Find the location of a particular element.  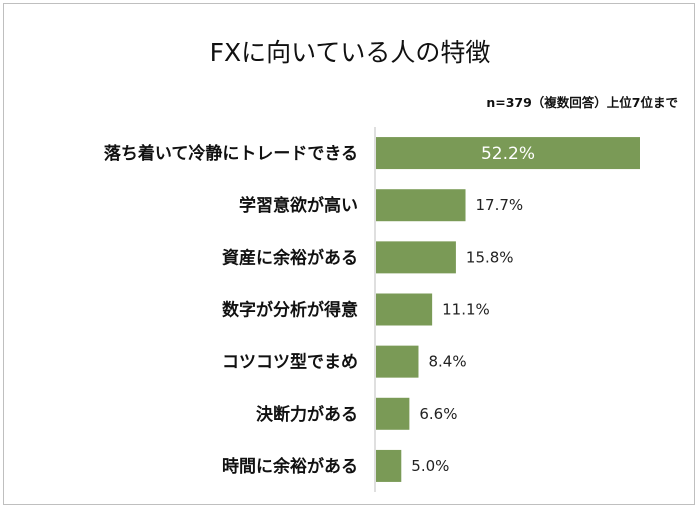

value-label: 8.4% is located at coordinates (447, 362).